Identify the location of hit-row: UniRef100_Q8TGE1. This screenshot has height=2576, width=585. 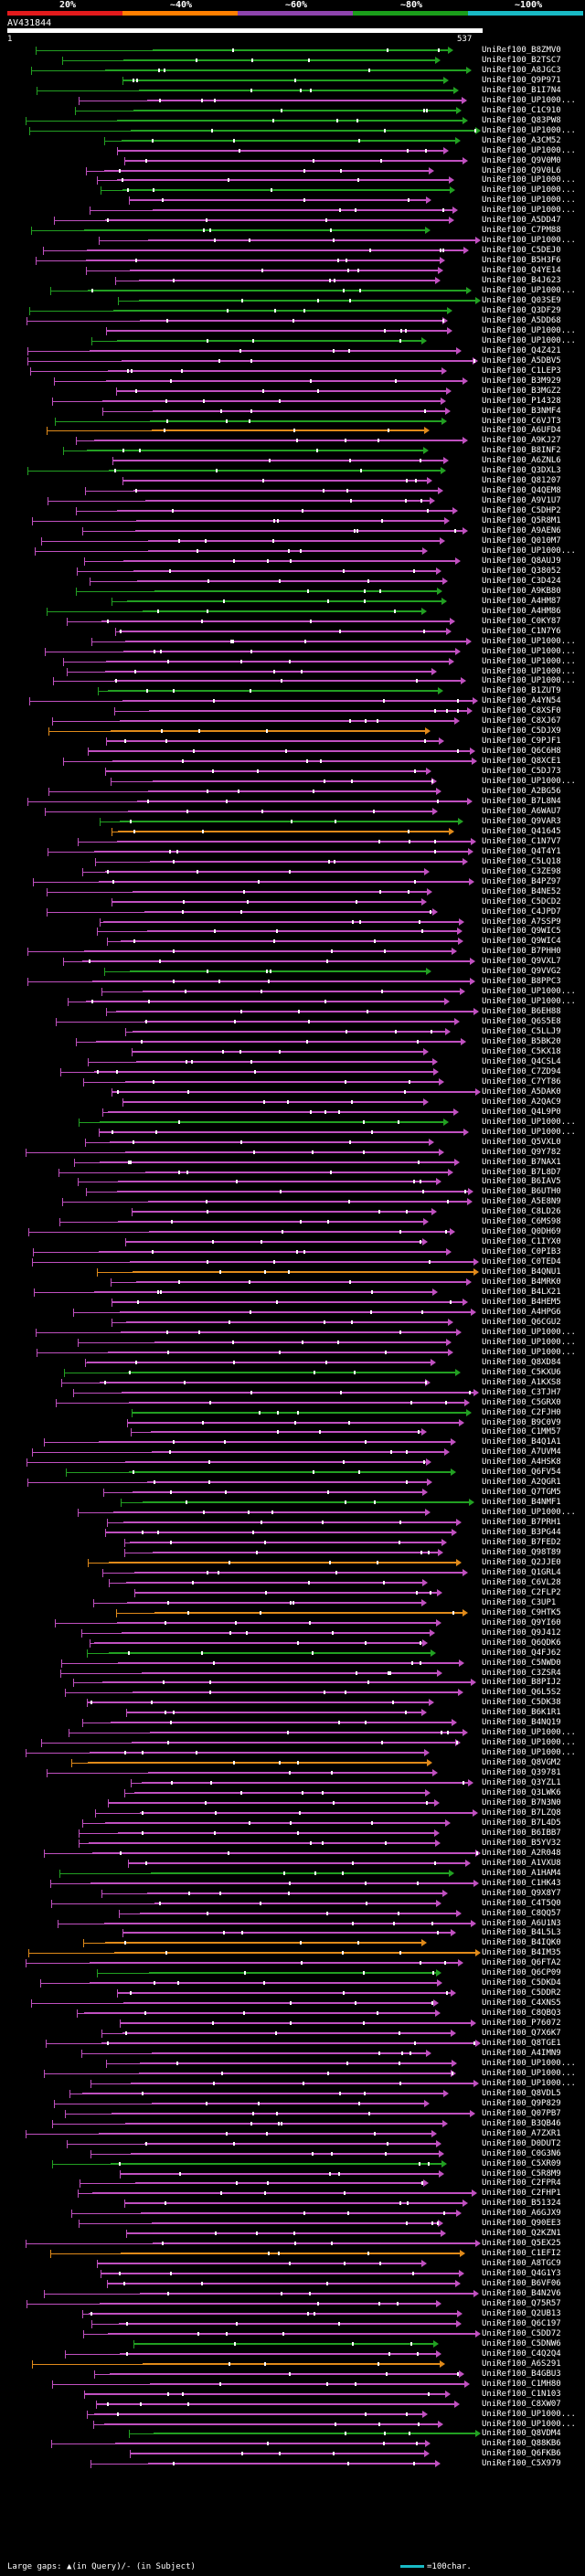
(293, 2044).